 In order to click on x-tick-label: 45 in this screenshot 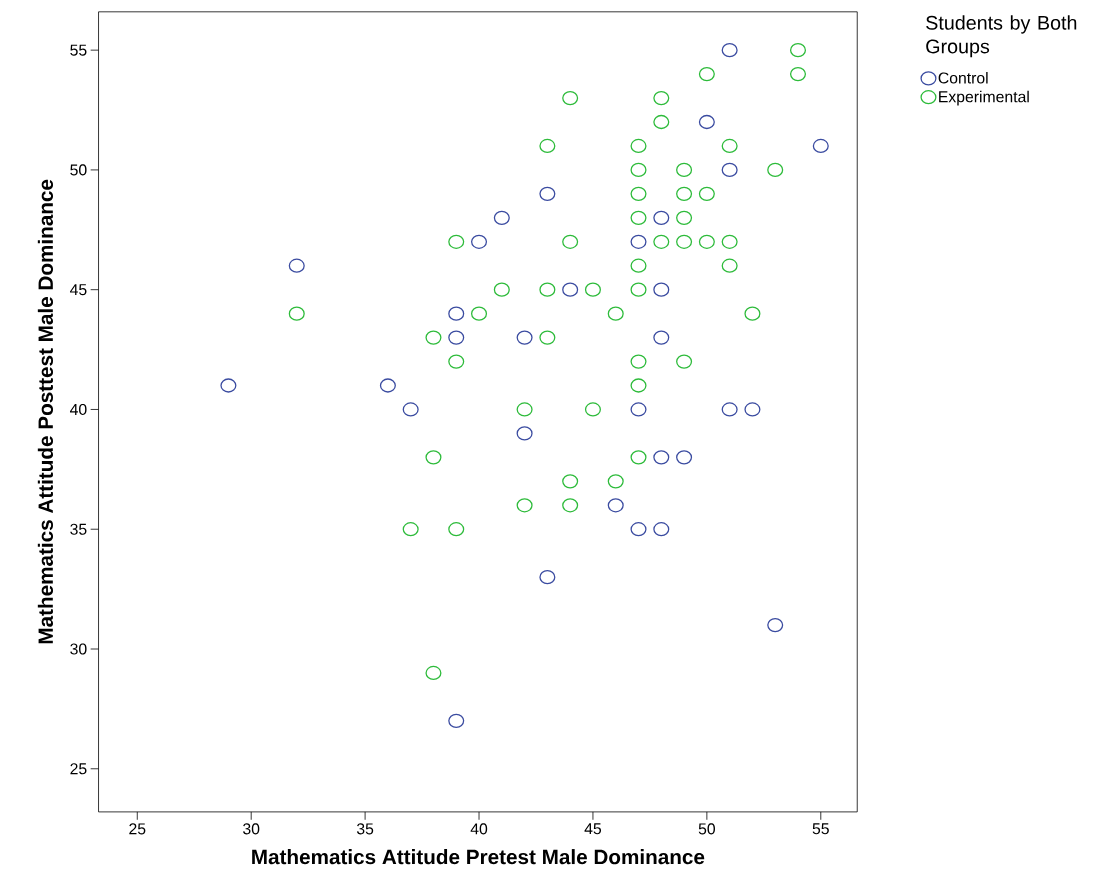, I will do `click(593, 829)`.